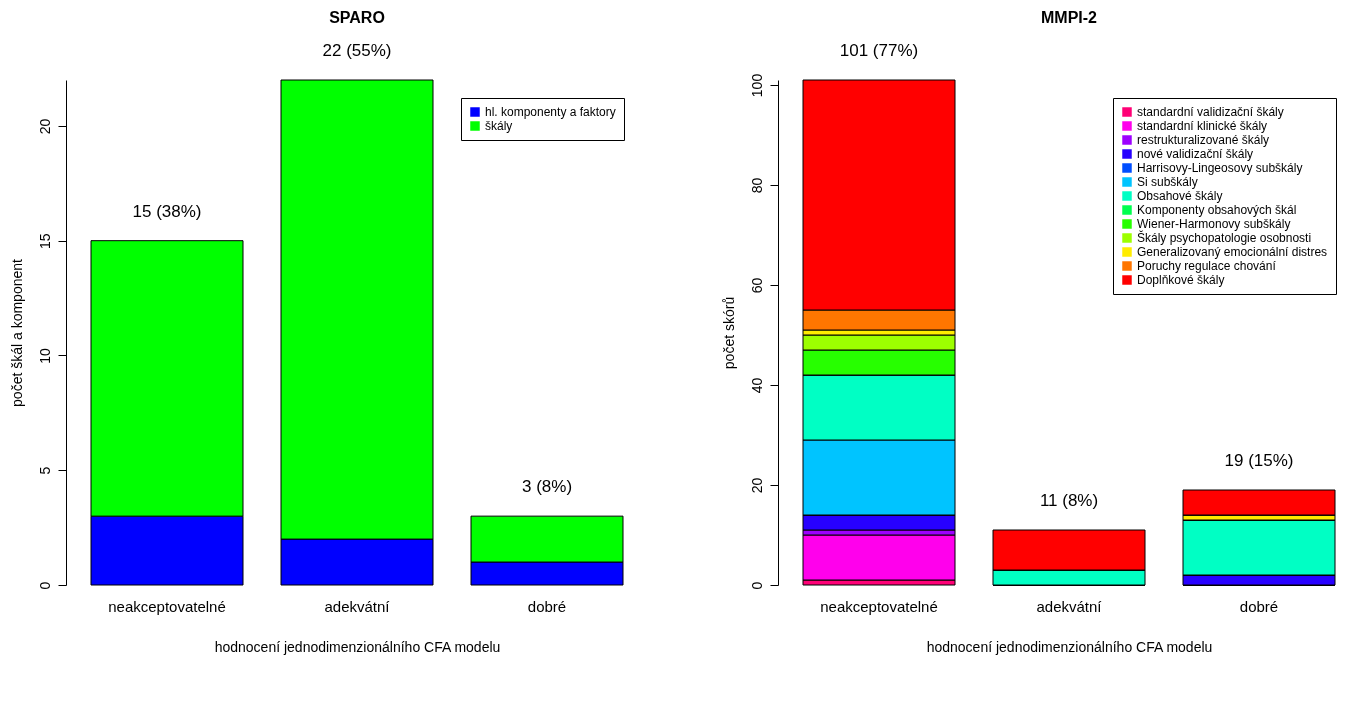  I want to click on total-label: 22 (55%), so click(357, 50).